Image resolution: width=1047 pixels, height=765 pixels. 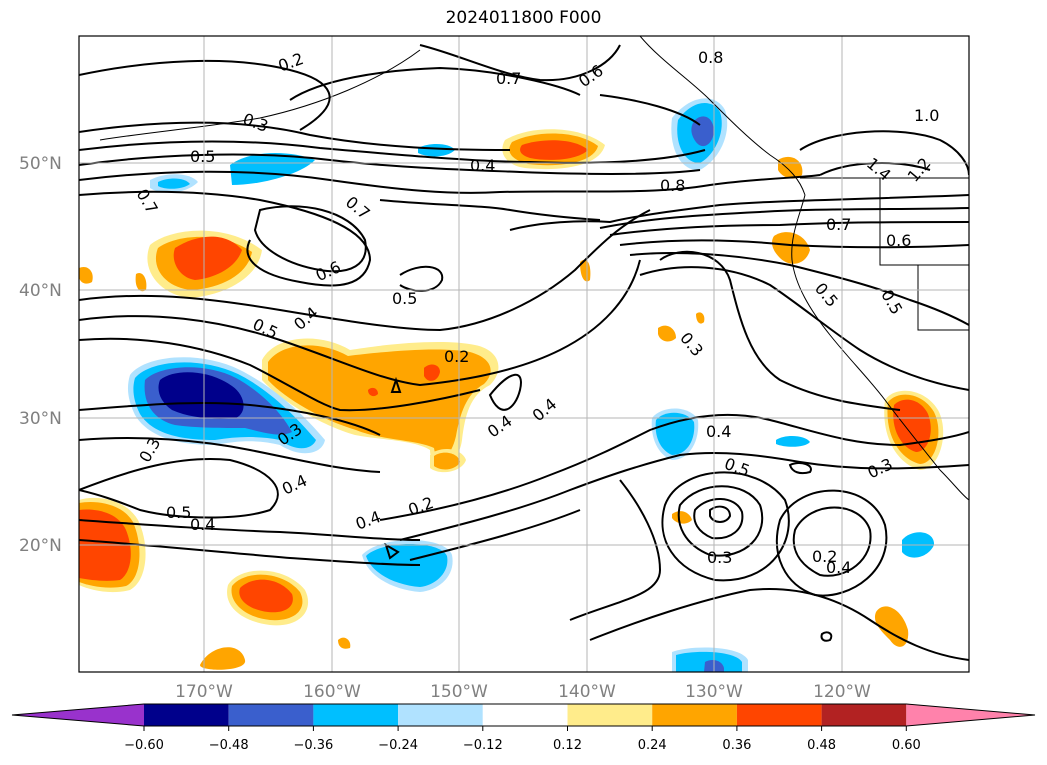 I want to click on colorbar-tick-label: 0.12, so click(x=567, y=745).